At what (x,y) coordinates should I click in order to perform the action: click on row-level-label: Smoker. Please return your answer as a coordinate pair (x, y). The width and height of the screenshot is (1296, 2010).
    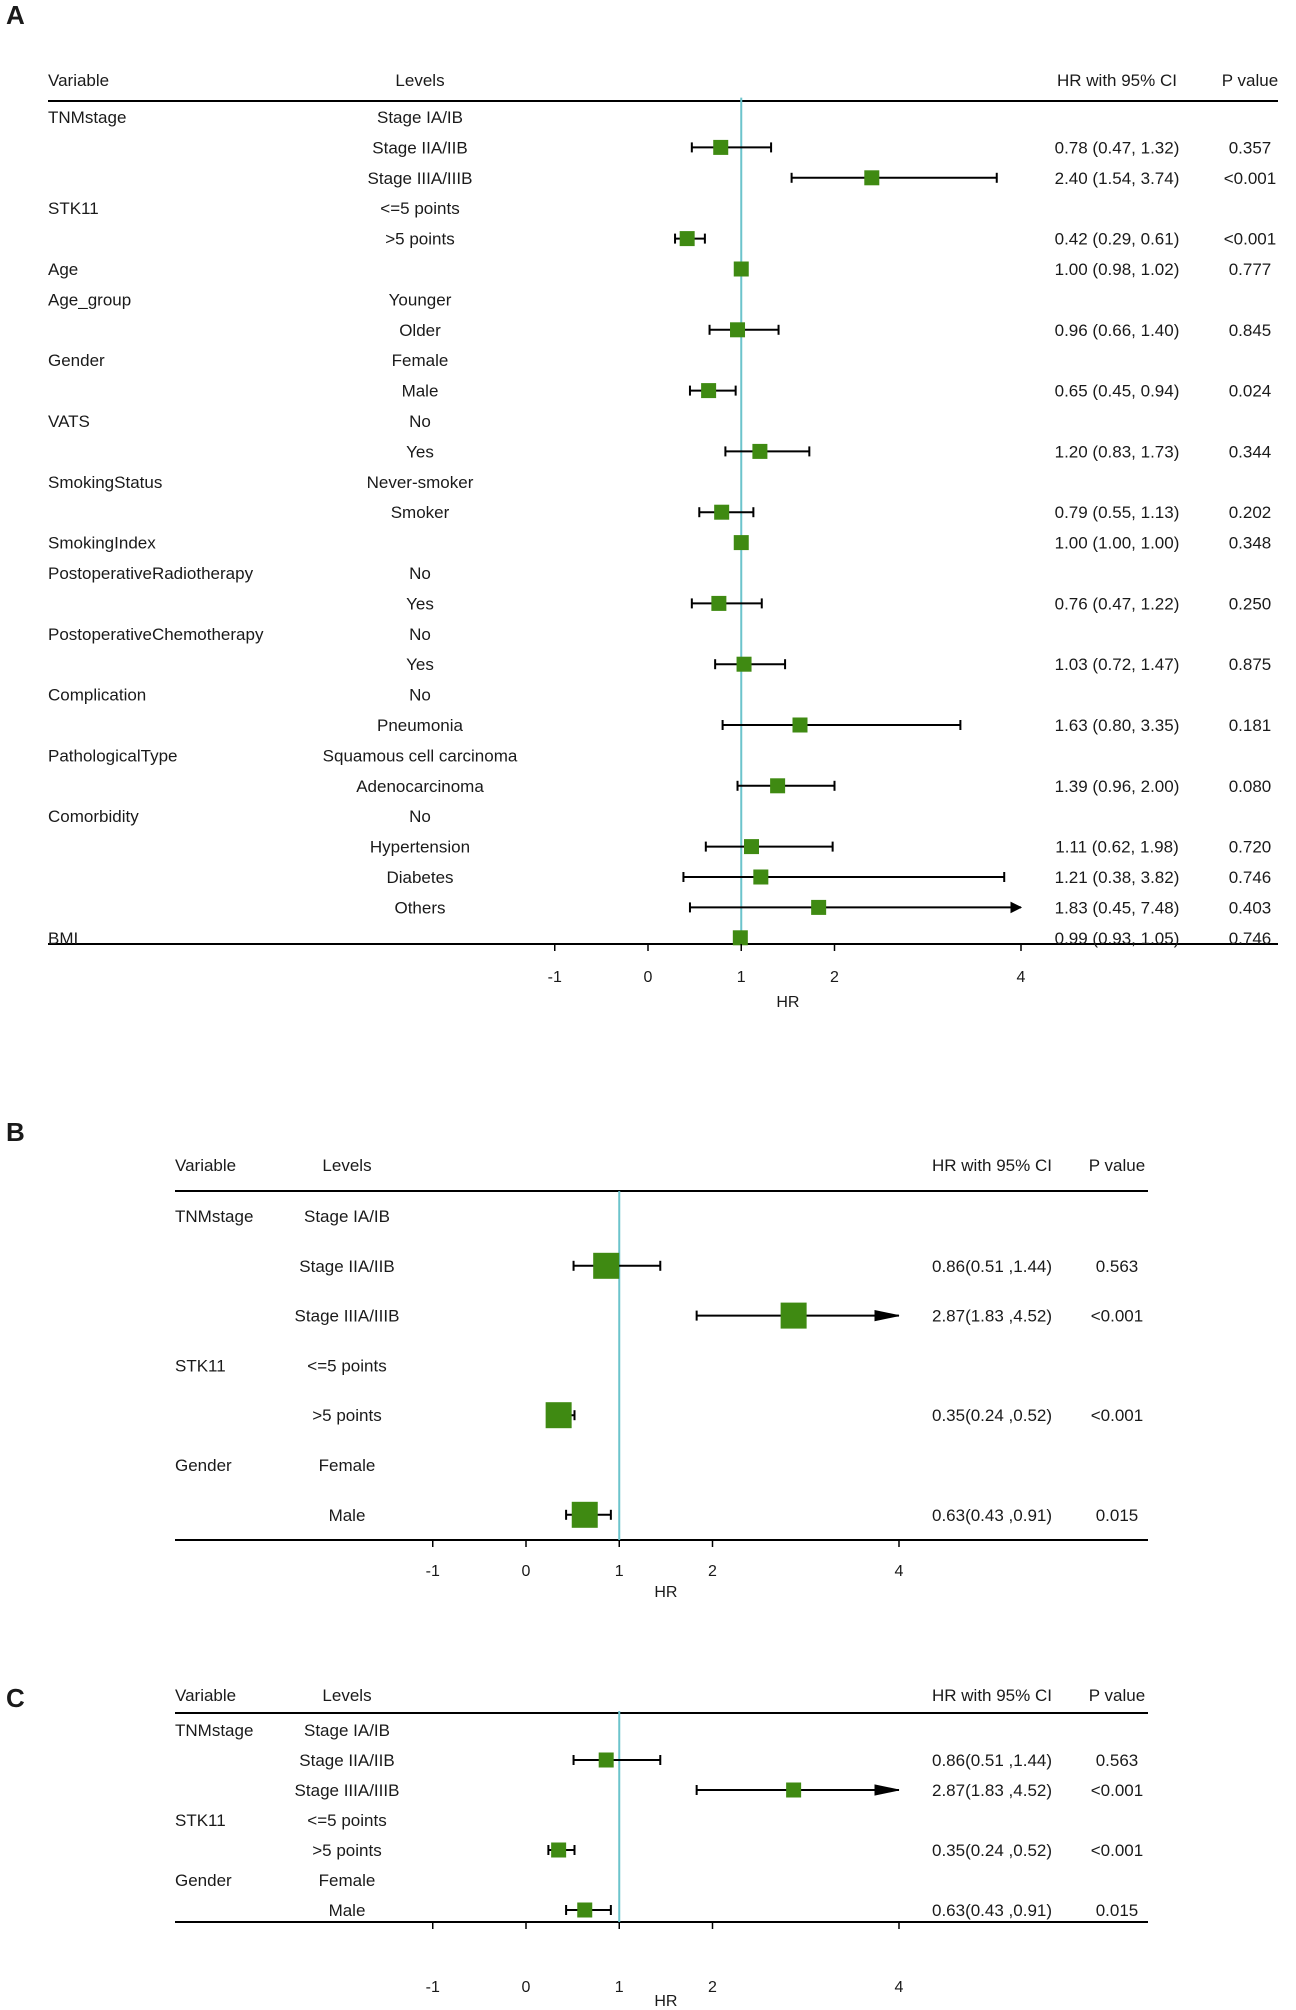
    Looking at the image, I should click on (420, 512).